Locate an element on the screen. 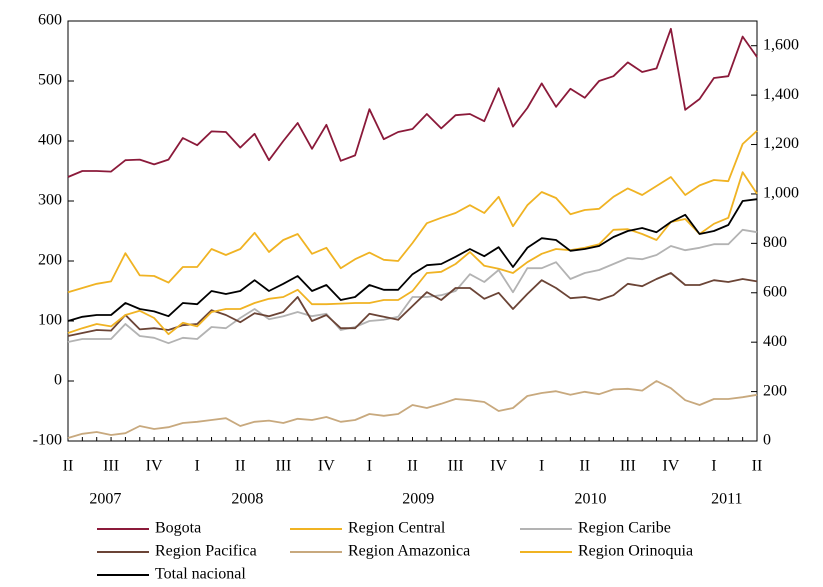 The image size is (823, 587). y-tick-label: 400 is located at coordinates (50, 140).